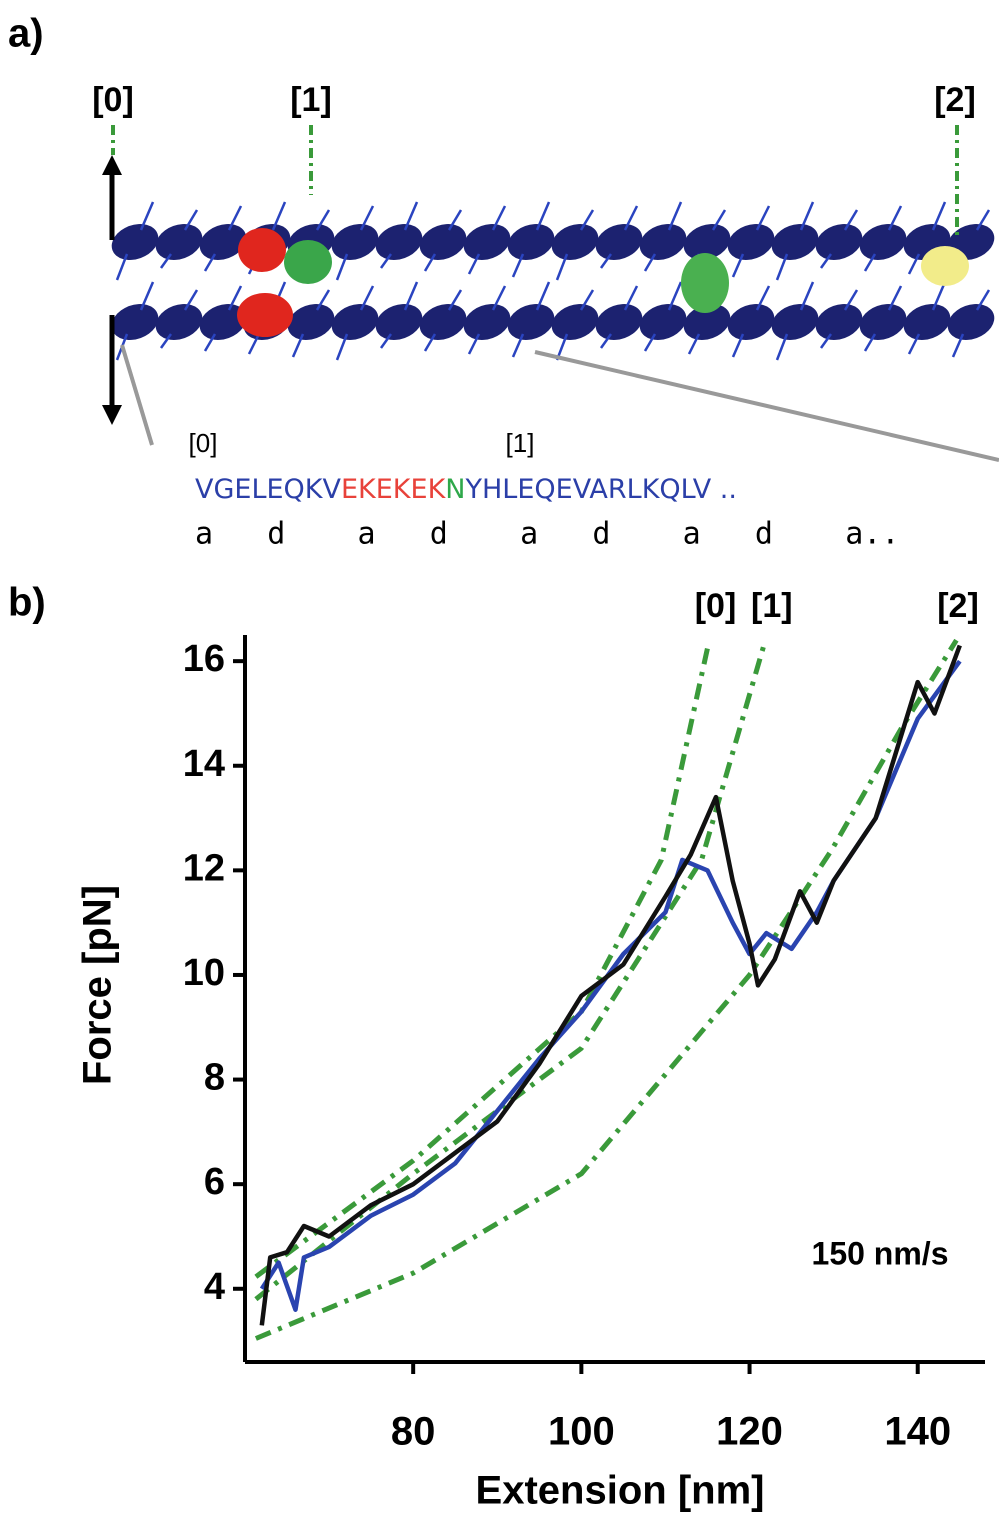 The width and height of the screenshot is (999, 1519). What do you see at coordinates (204, 868) in the screenshot?
I see `y-tick-label: 12` at bounding box center [204, 868].